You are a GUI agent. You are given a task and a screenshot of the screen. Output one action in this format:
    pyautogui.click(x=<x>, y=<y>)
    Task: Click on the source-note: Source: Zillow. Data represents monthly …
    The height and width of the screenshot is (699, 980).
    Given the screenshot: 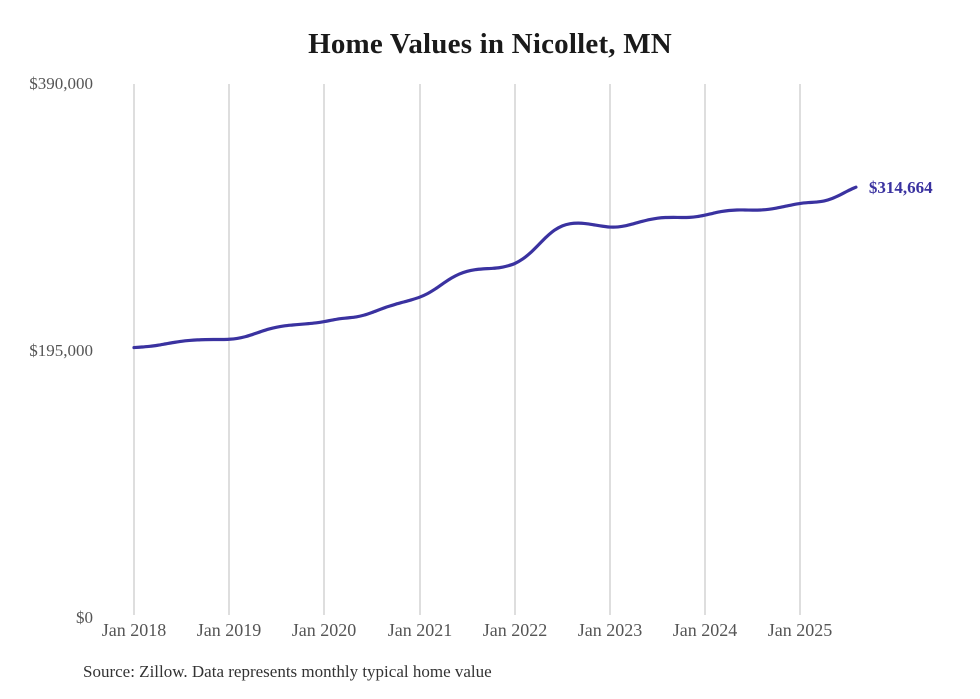 What is the action you would take?
    pyautogui.click(x=287, y=671)
    